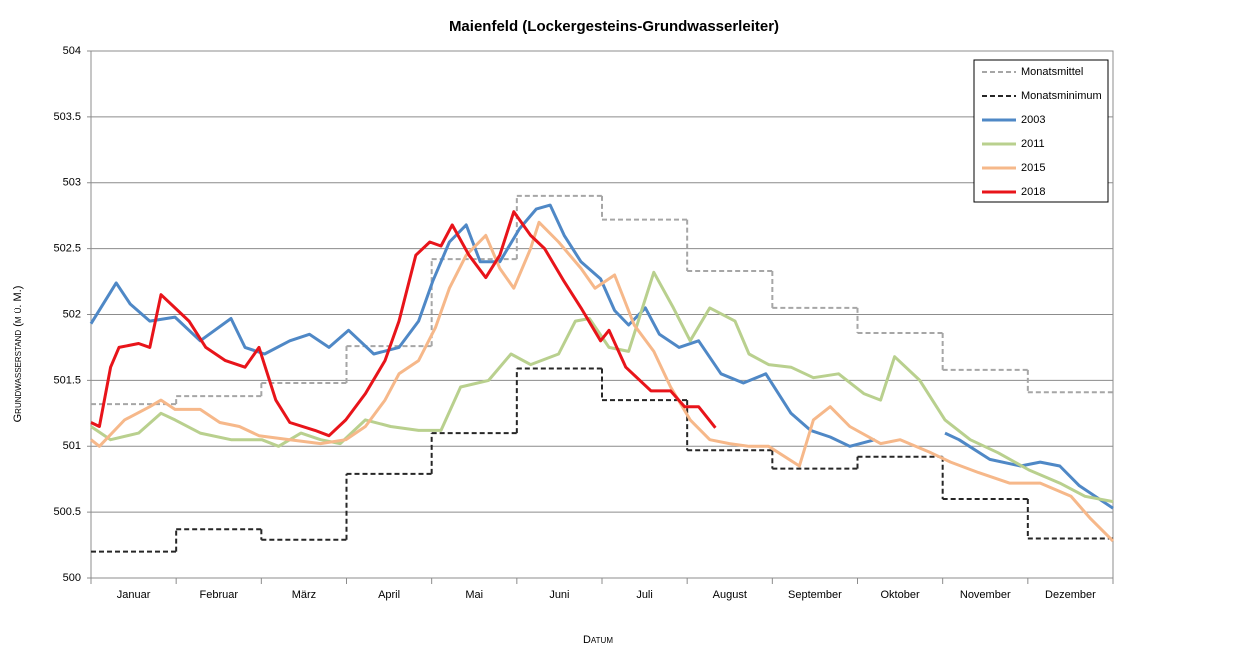  Describe the element at coordinates (1033, 168) in the screenshot. I see `legend-label: 2015` at that location.